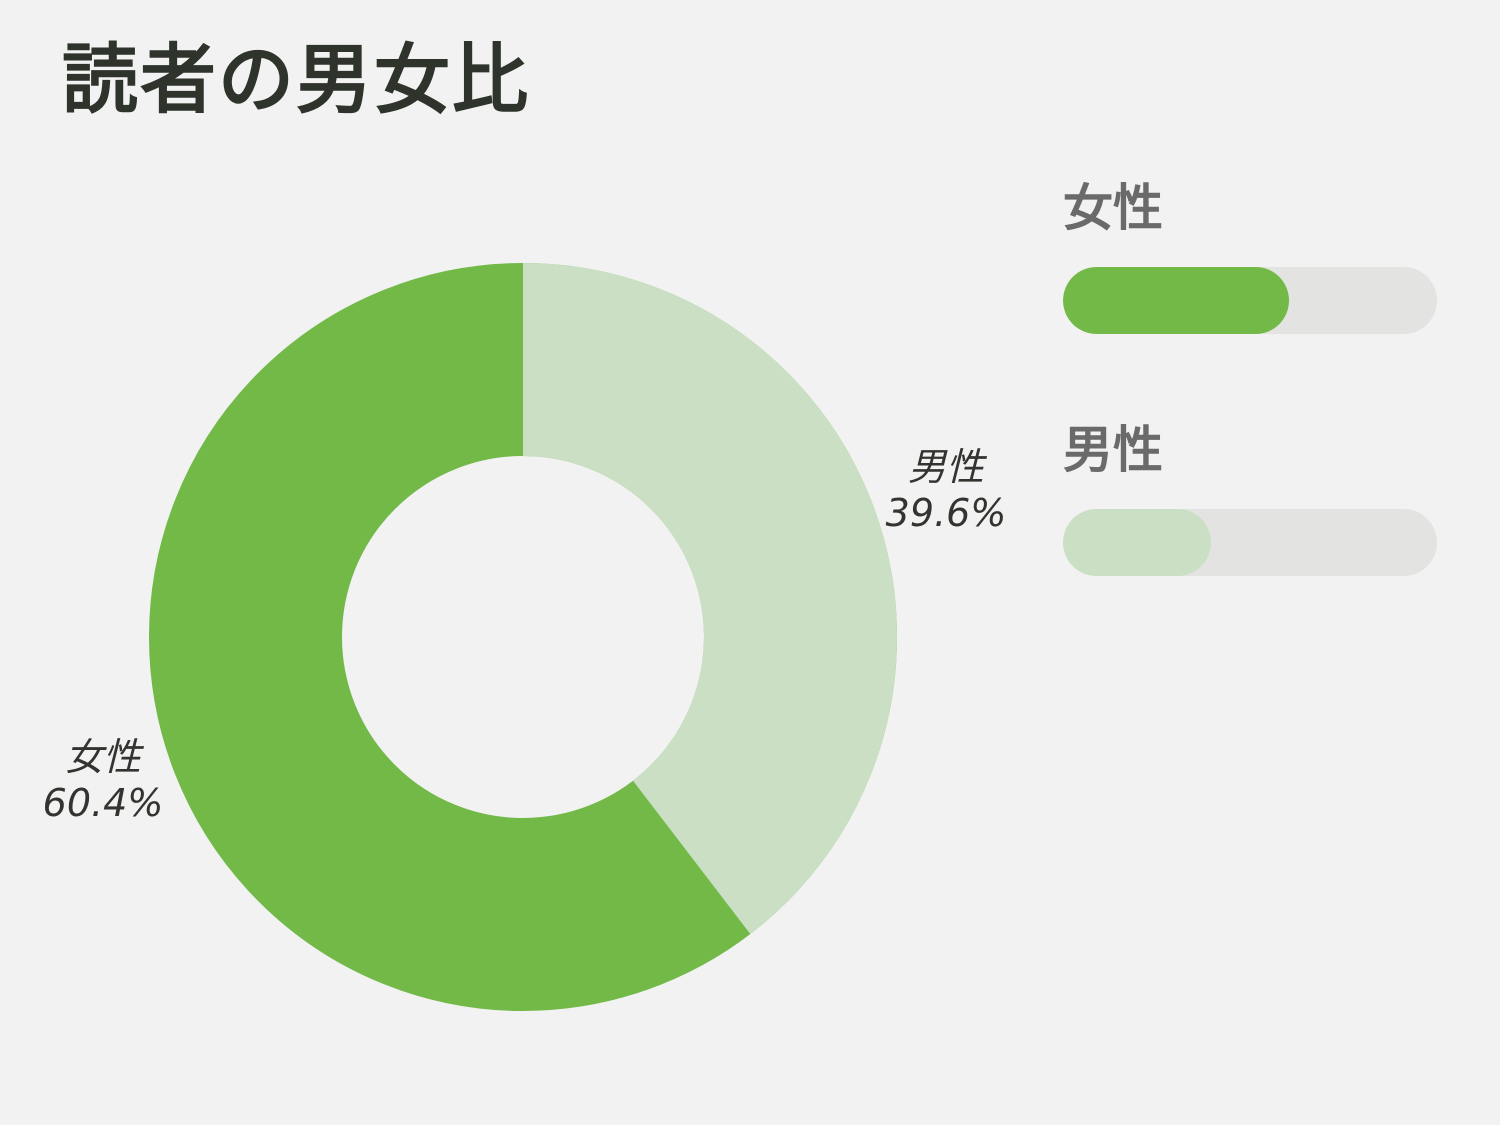  What do you see at coordinates (945, 467) in the screenshot?
I see `slice-label-male-name: 男性` at bounding box center [945, 467].